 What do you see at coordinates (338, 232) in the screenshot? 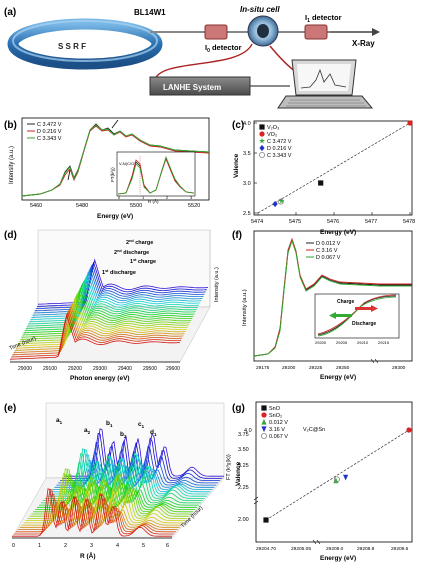
I see `xlabel-c: Energy (eV)` at bounding box center [338, 232].